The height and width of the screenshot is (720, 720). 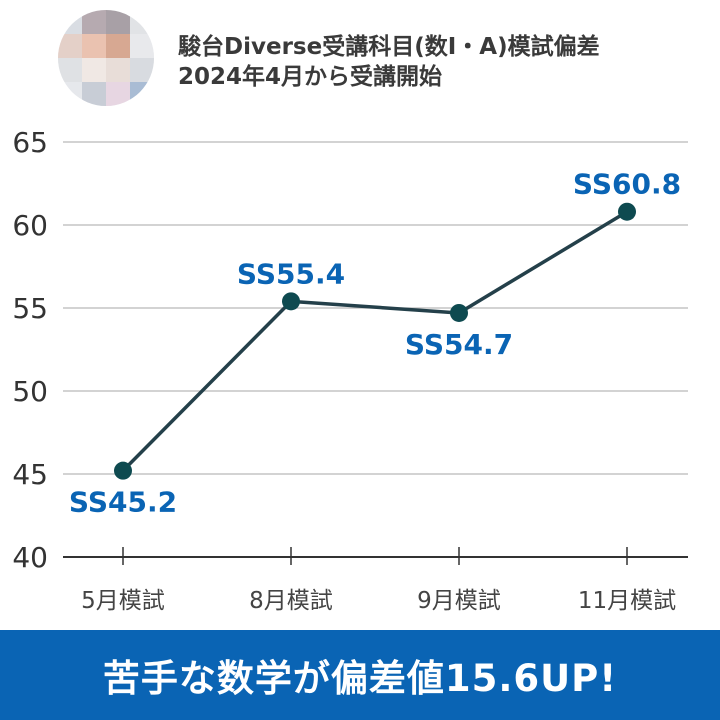 I want to click on data-label: SS55.4, so click(x=291, y=273).